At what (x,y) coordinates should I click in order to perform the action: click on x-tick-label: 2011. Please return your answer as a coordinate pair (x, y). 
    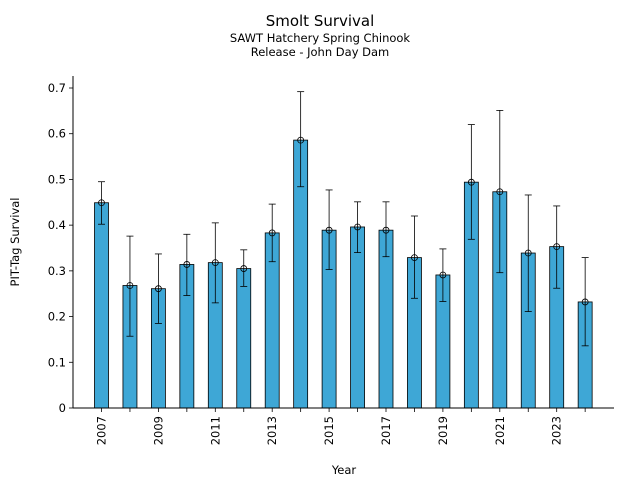
    Looking at the image, I should click on (215, 430).